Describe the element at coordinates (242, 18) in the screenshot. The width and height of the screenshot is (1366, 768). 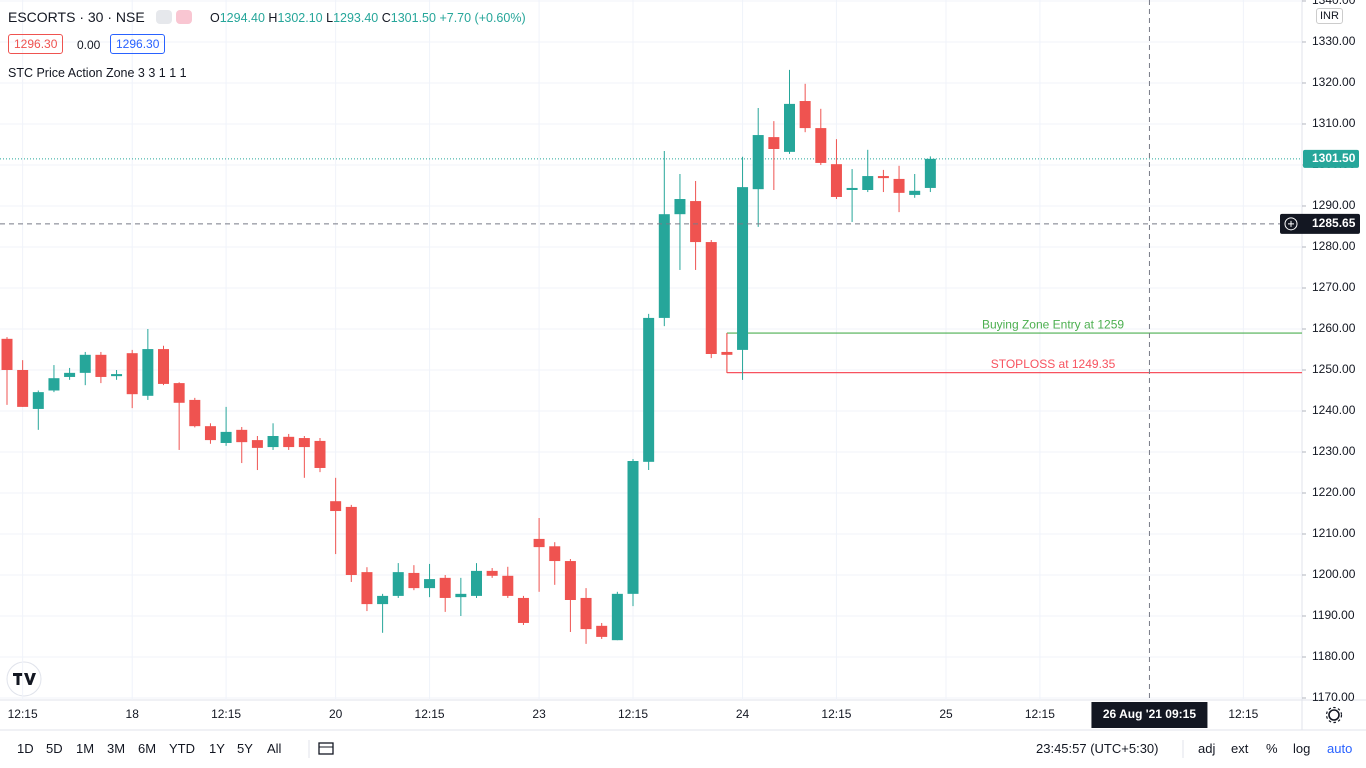
I see `ohlc-value: 1294.40` at that location.